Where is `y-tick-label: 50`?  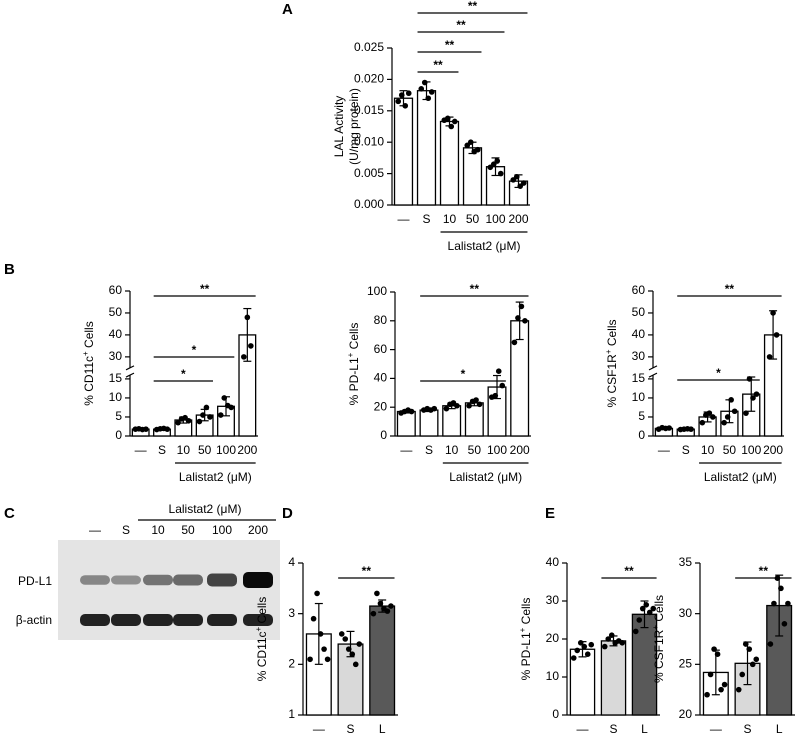 y-tick-label: 50 is located at coordinates (639, 312).